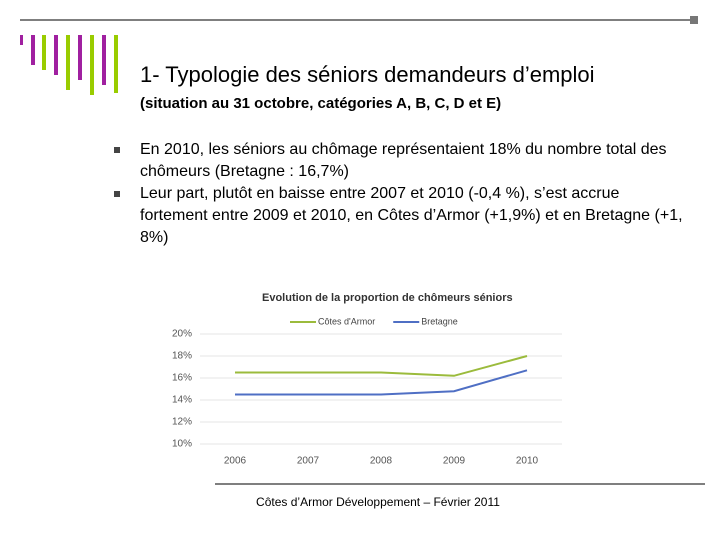 The image size is (720, 540). I want to click on x-tick-label: 2008, so click(381, 461).